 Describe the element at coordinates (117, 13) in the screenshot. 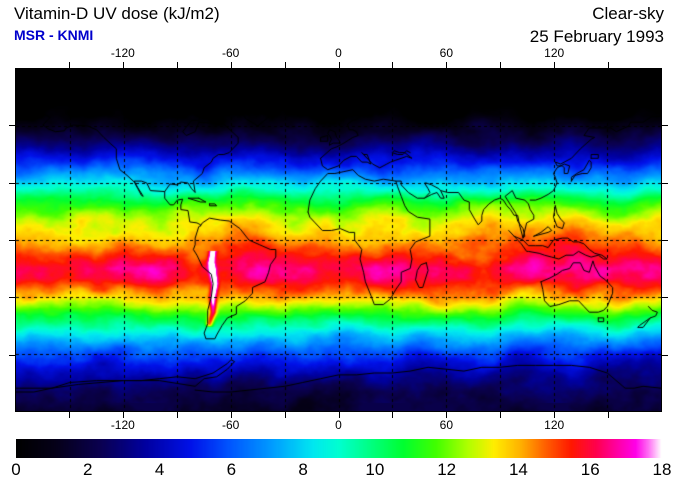

I see `page-title: Vitamin-D UV dose (kJ/m2)` at that location.